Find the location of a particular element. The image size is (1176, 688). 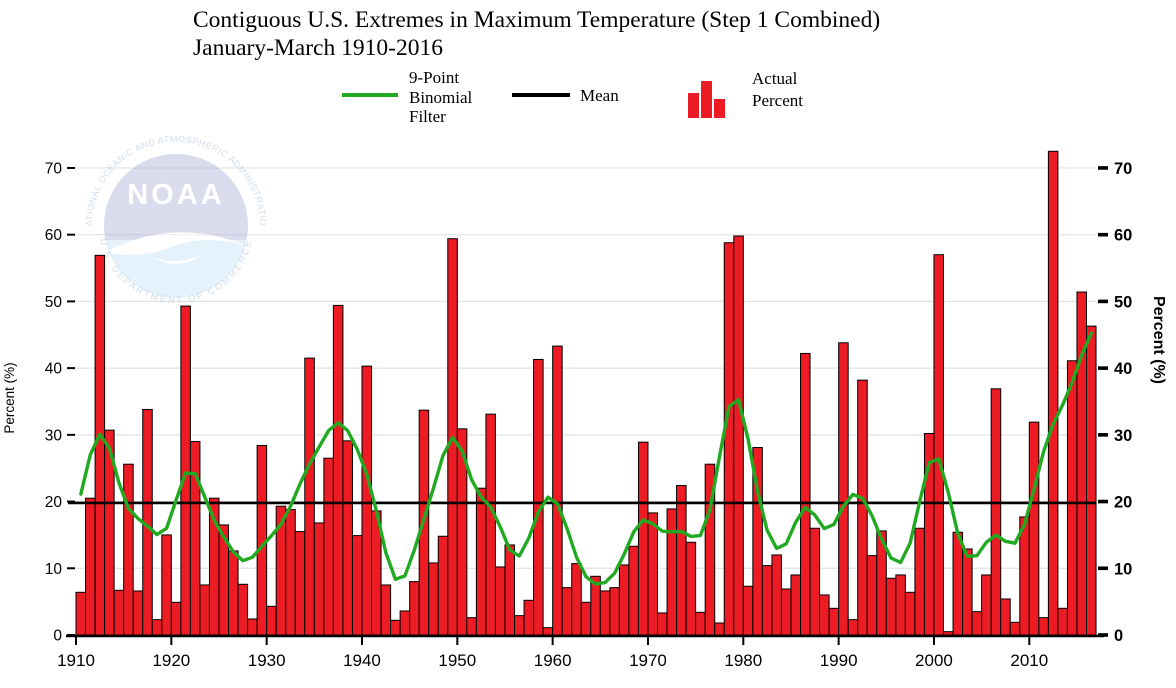

bar-1975 is located at coordinates (700, 623).